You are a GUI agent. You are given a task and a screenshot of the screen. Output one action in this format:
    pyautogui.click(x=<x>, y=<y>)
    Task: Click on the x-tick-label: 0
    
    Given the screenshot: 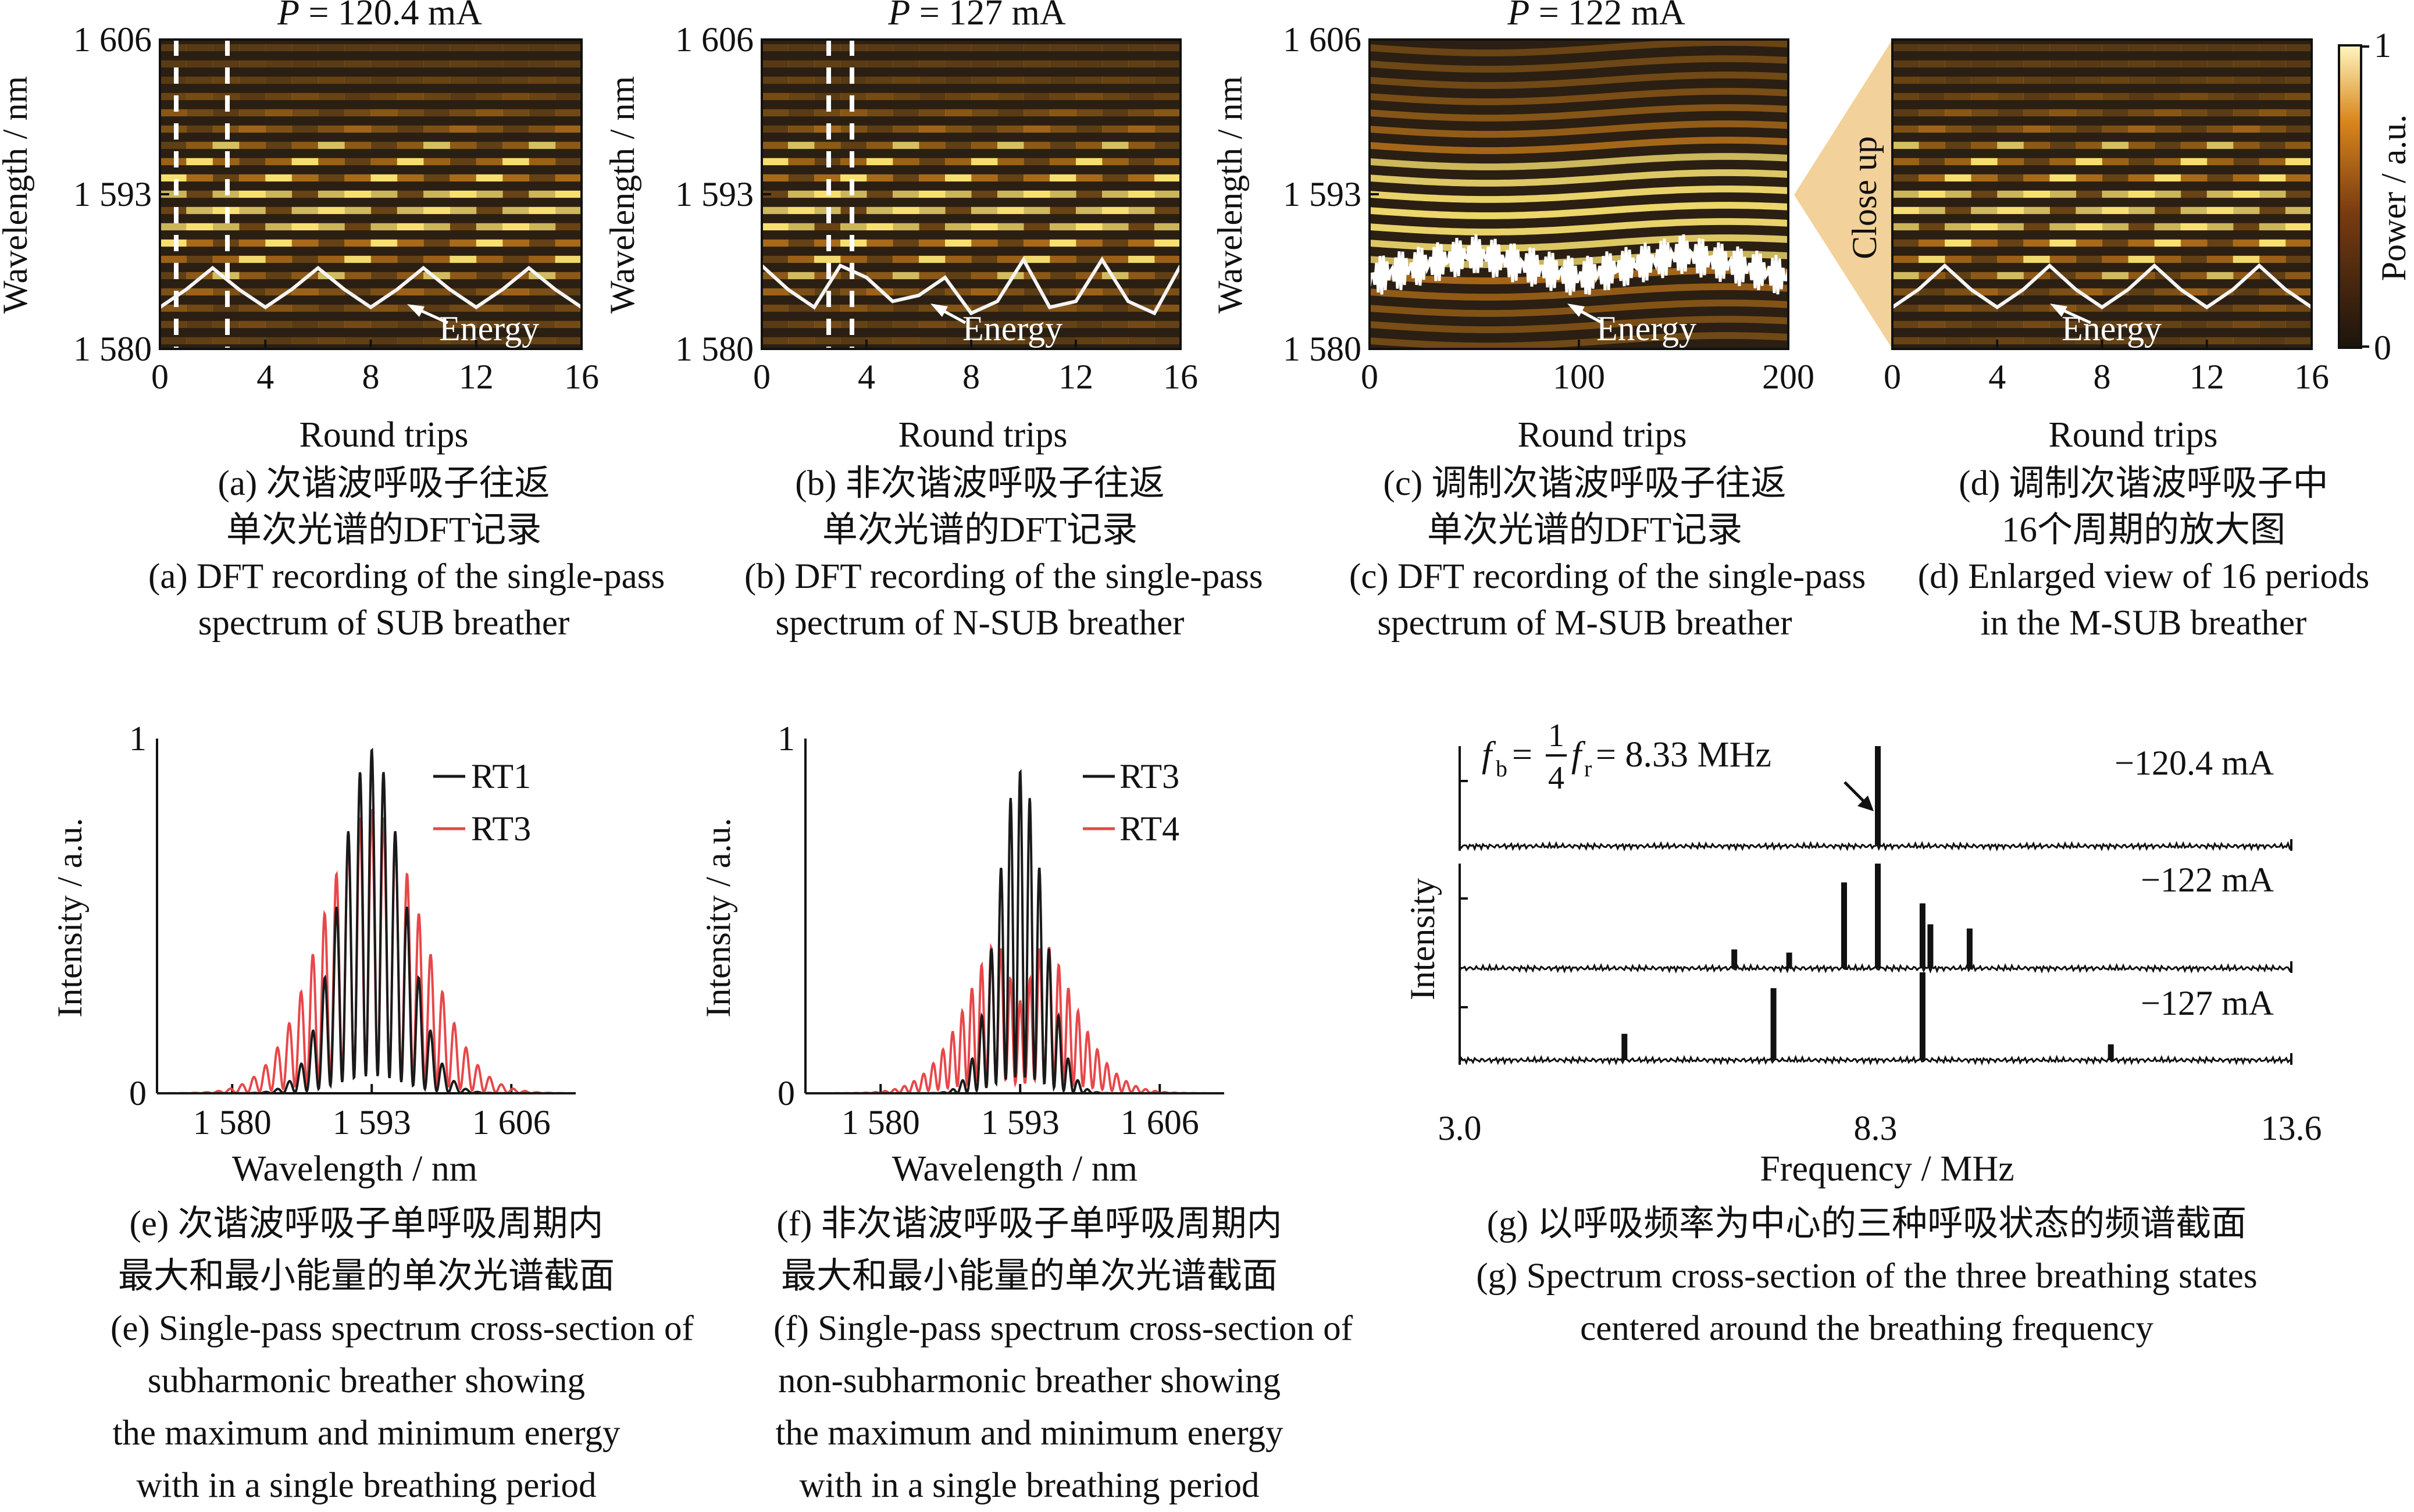 What is the action you would take?
    pyautogui.click(x=1370, y=377)
    